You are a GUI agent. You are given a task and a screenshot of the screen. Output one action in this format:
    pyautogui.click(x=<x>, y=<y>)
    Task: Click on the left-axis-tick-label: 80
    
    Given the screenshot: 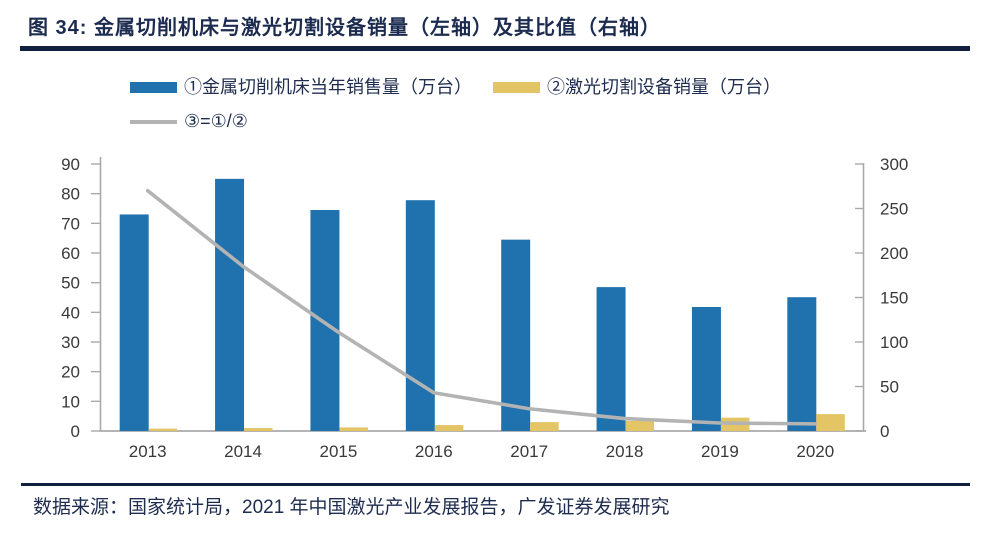 What is the action you would take?
    pyautogui.click(x=70, y=194)
    